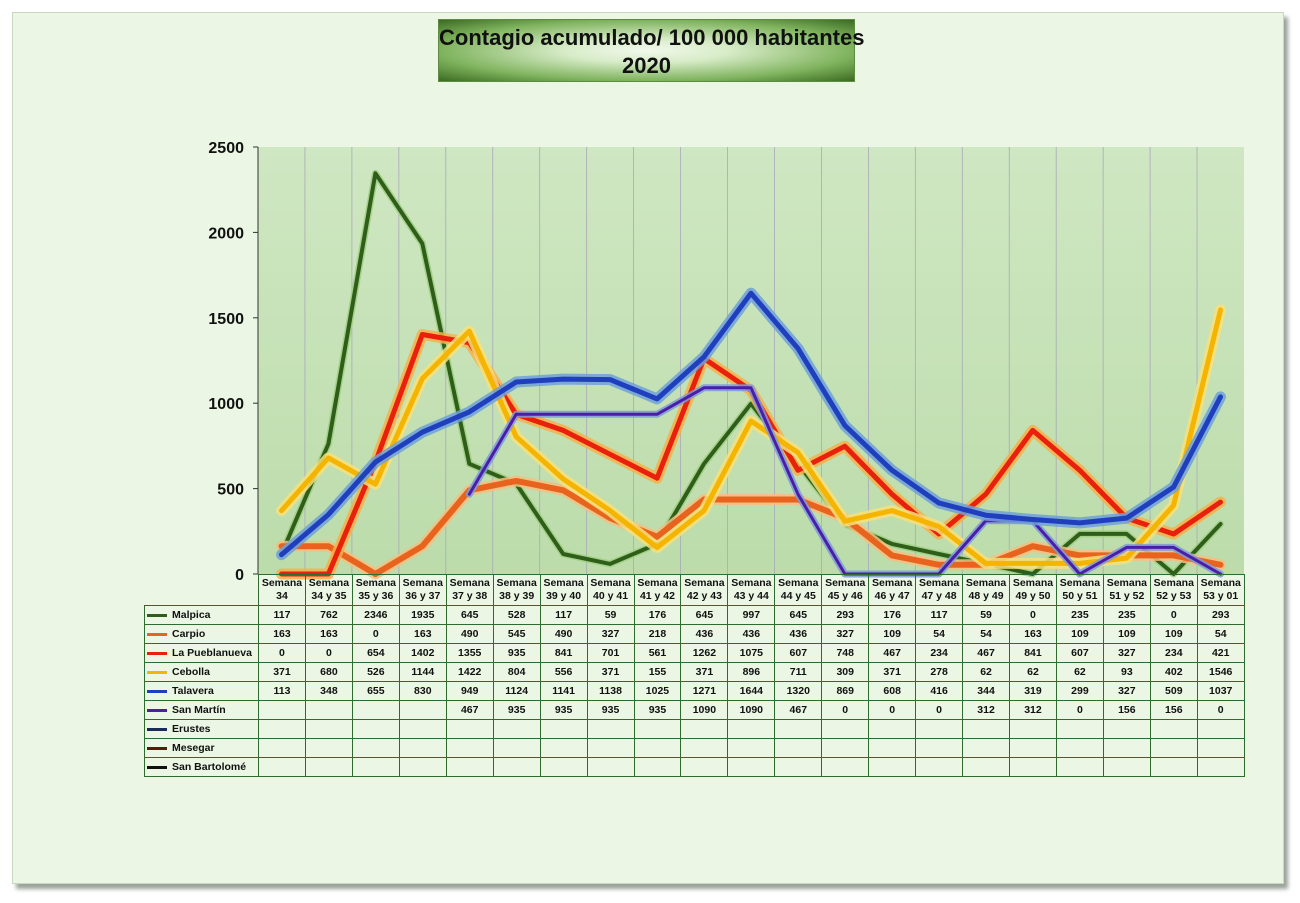 The height and width of the screenshot is (903, 1300). I want to click on data-cell: 176, so click(892, 615).